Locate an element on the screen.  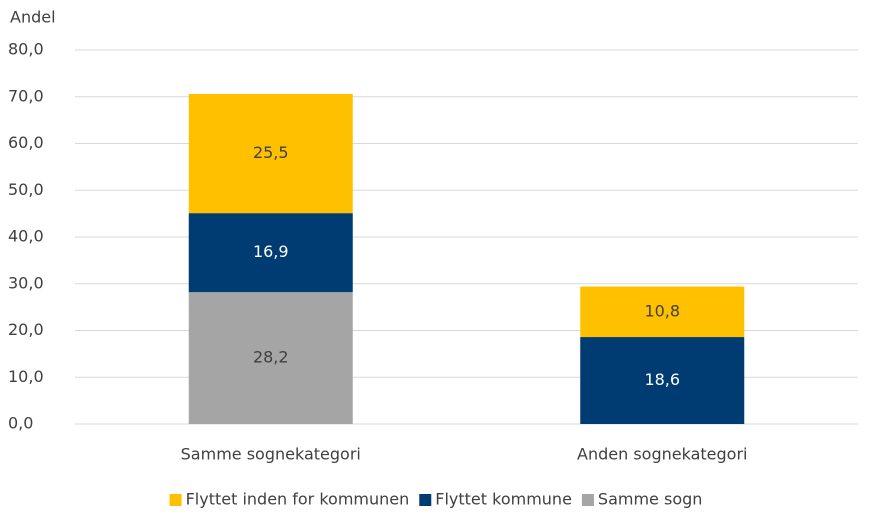
data-label: 10,8 is located at coordinates (662, 310).